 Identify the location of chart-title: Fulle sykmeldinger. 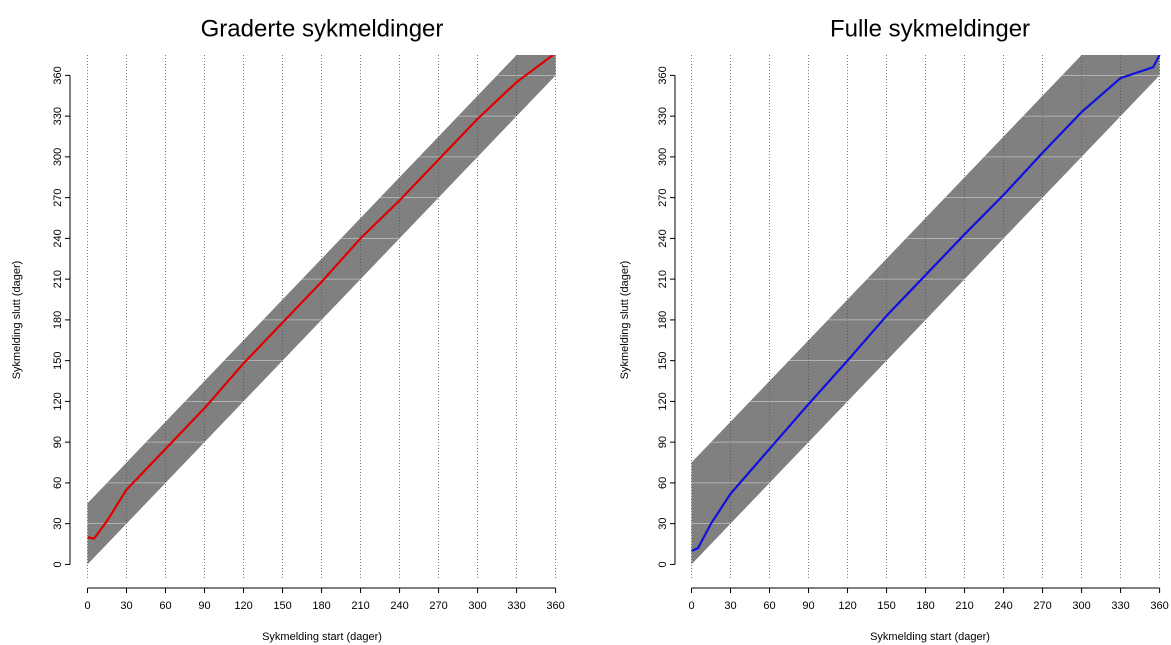
(930, 28).